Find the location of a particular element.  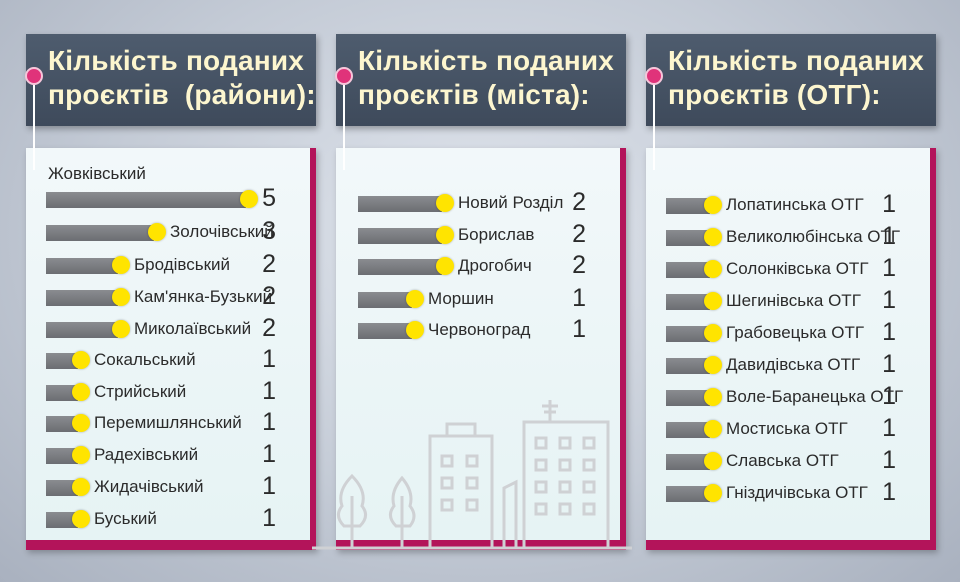

value-label: 3 is located at coordinates (269, 231).